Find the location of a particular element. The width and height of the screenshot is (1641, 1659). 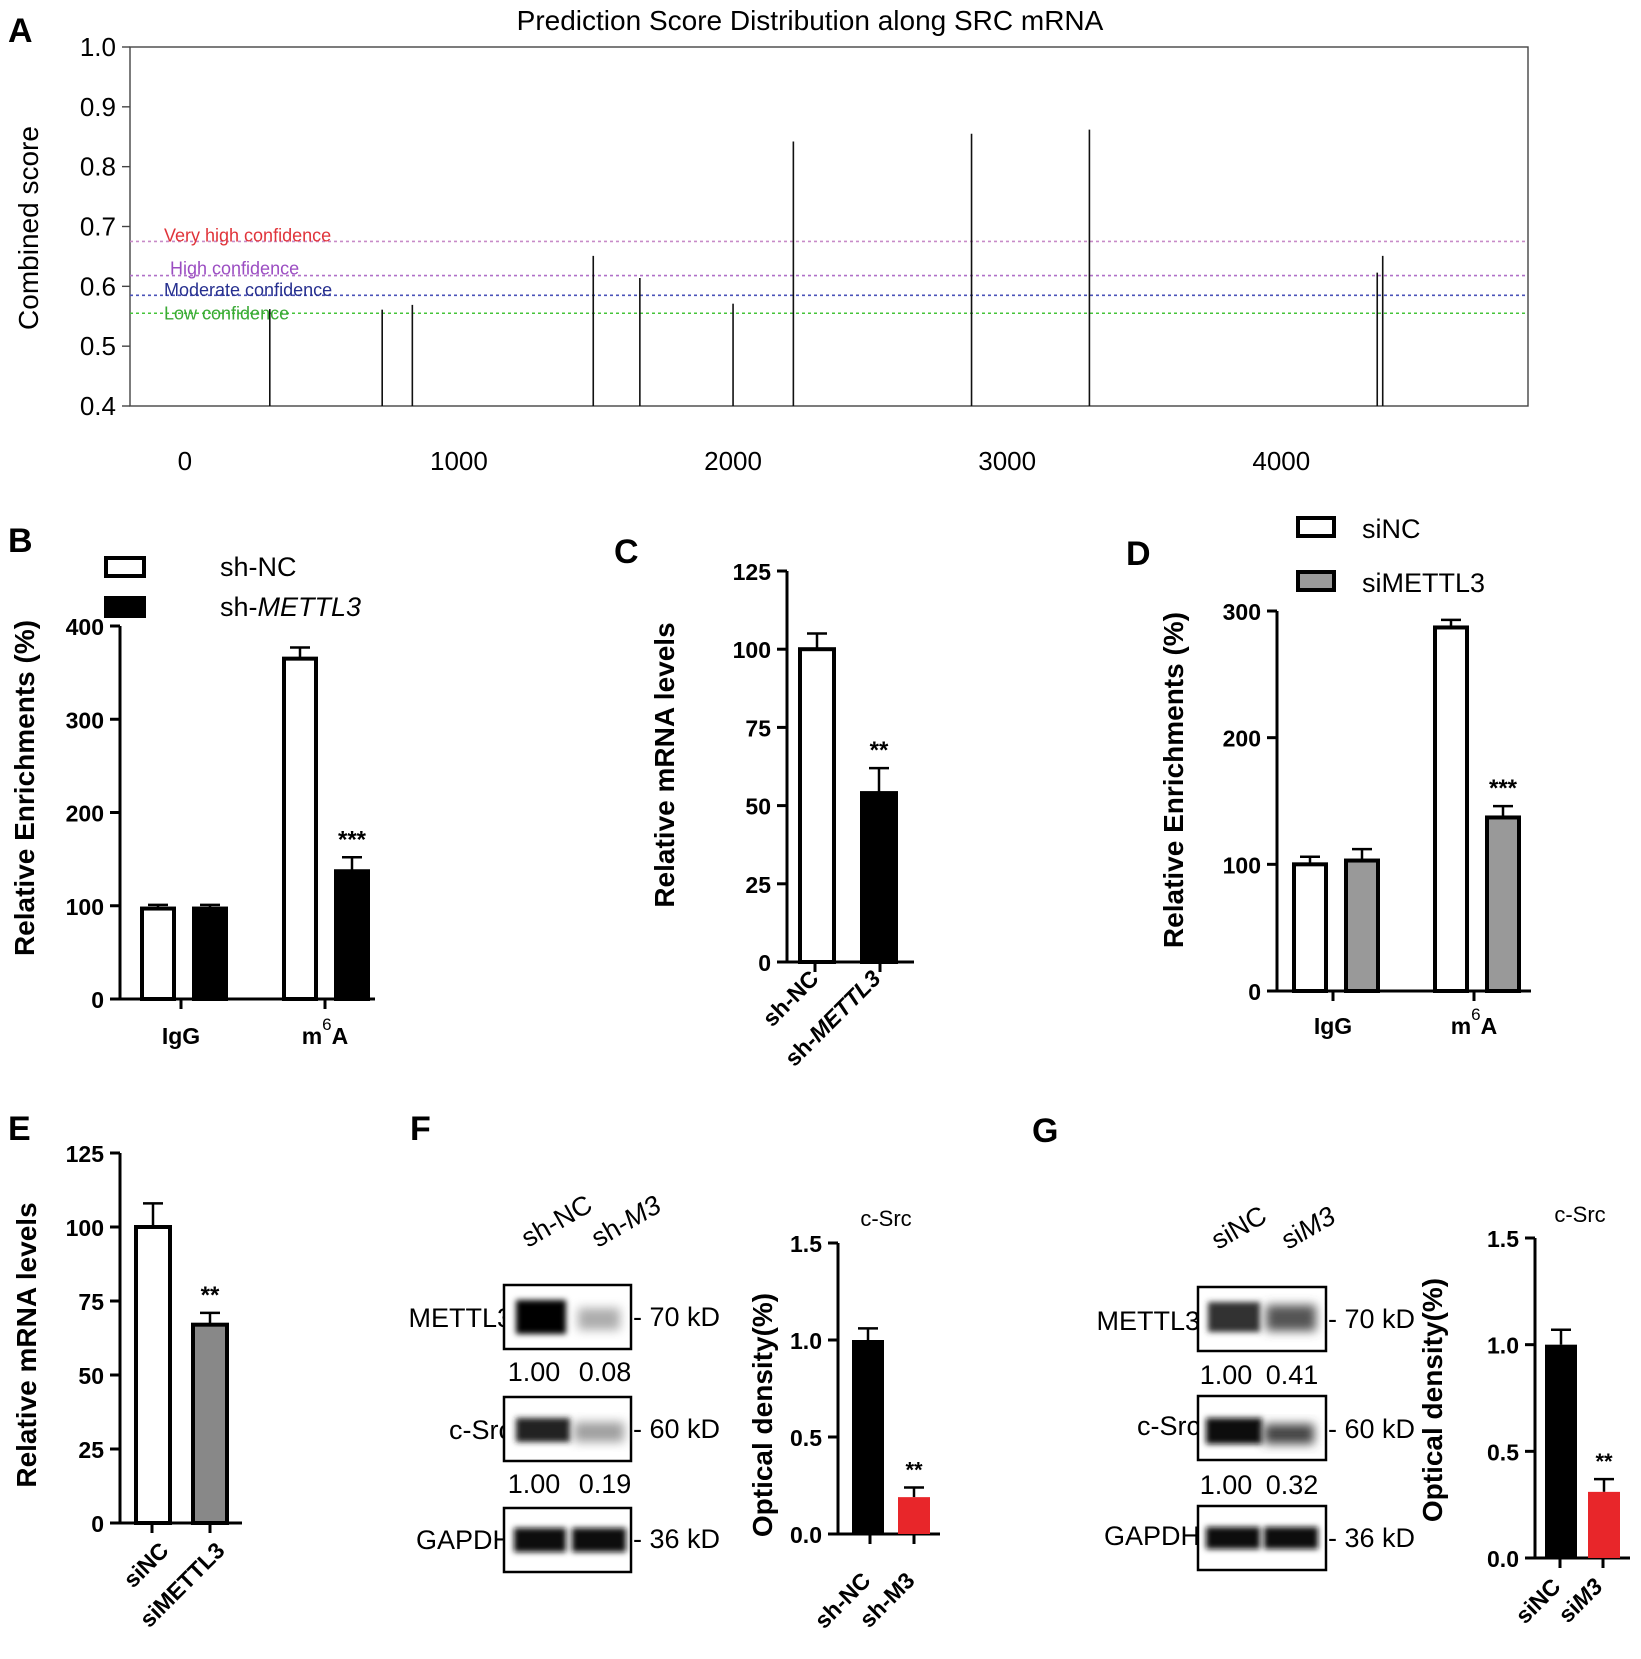

blot-image-mettl3 is located at coordinates (567, 1317).